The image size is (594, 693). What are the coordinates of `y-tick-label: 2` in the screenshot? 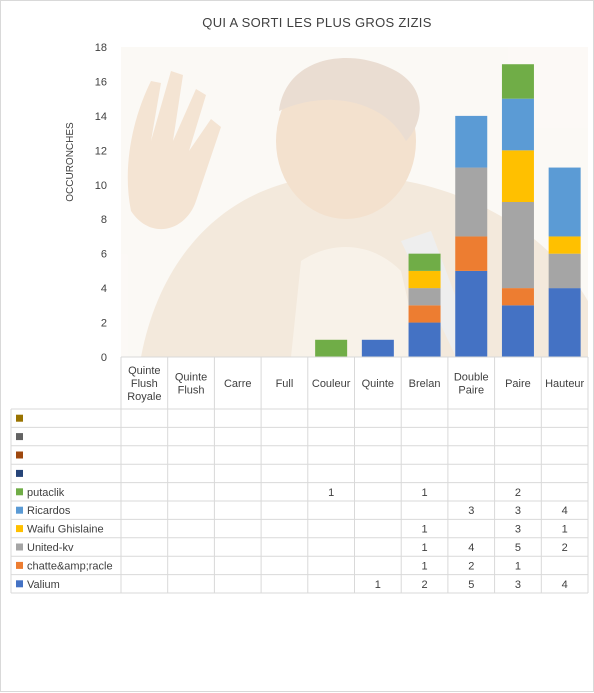 It's located at (104, 324).